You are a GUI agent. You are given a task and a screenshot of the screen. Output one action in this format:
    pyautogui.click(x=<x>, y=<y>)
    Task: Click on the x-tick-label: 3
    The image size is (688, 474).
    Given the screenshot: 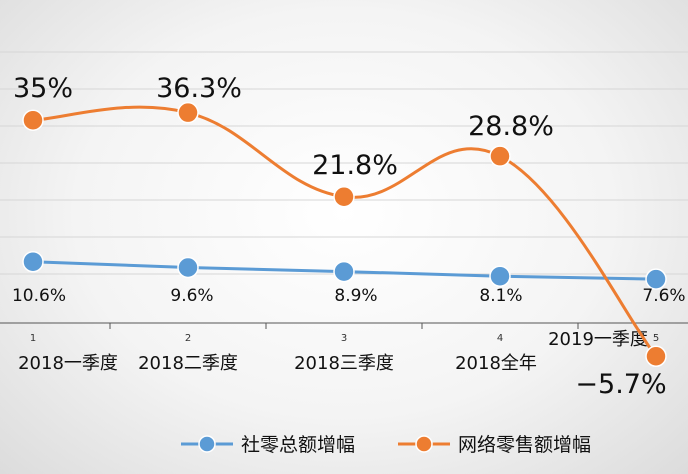 What is the action you would take?
    pyautogui.click(x=344, y=338)
    